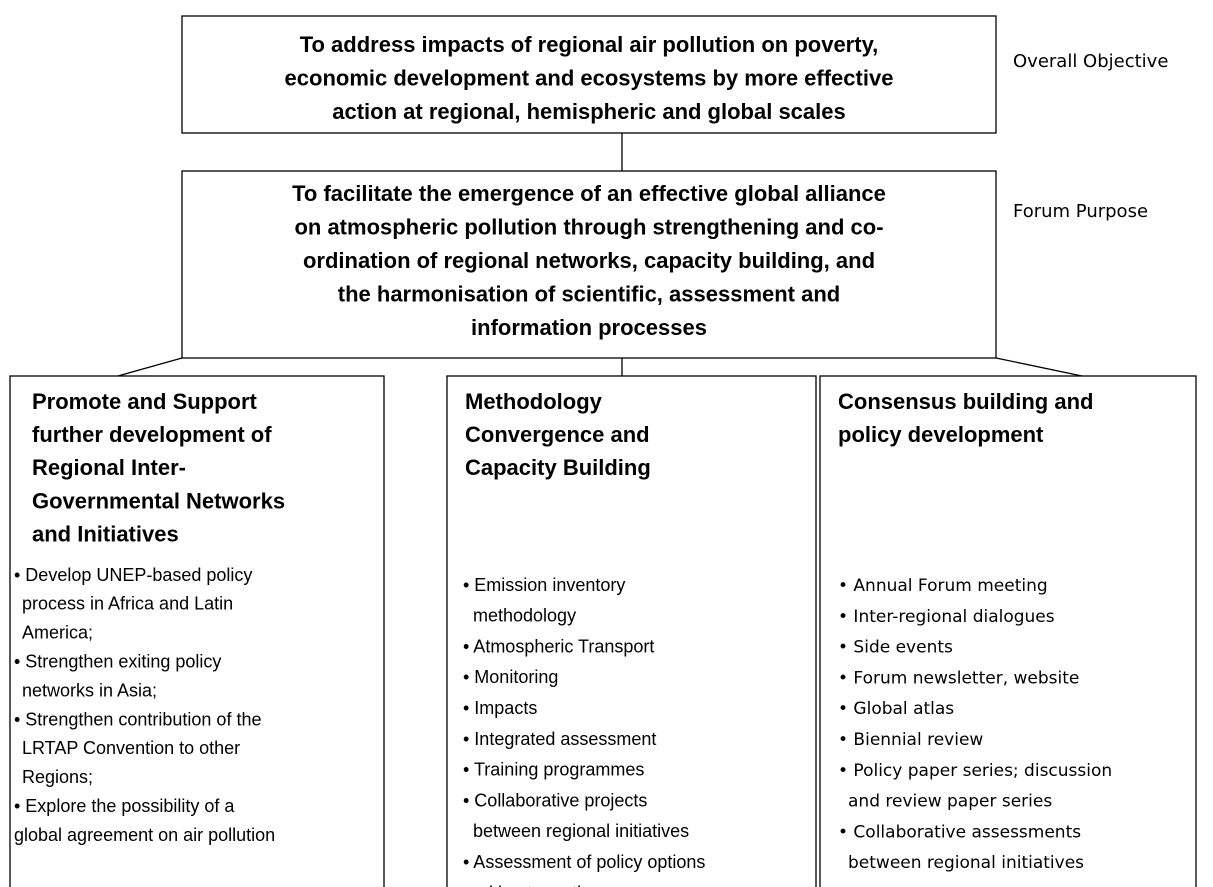  I want to click on bullet-item: process in Africa and Latin, so click(127, 604).